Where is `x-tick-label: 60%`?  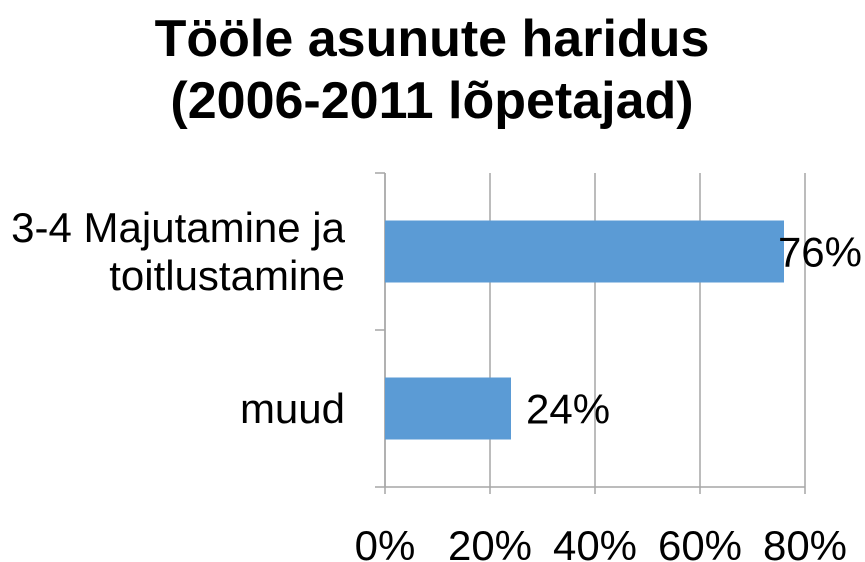
x-tick-label: 60% is located at coordinates (700, 542).